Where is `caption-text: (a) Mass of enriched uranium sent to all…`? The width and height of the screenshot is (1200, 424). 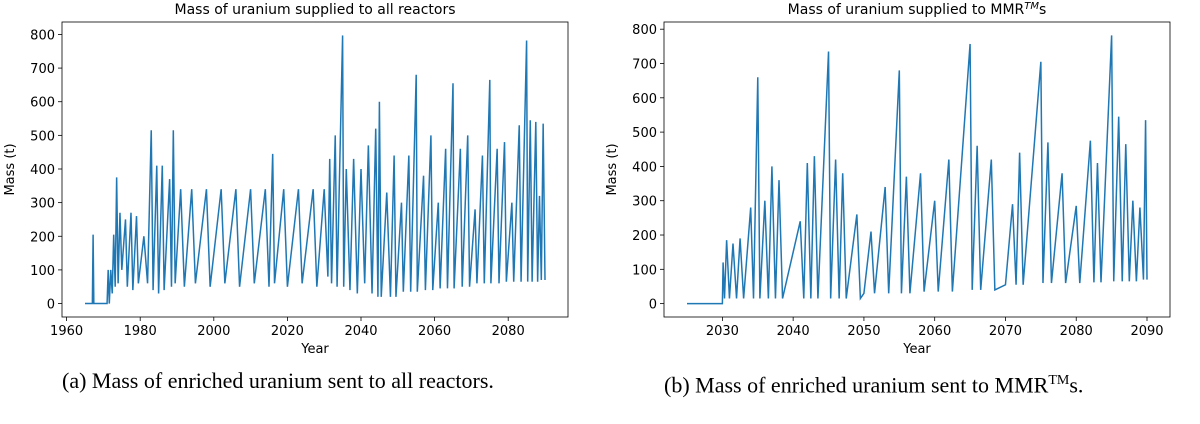 caption-text: (a) Mass of enriched uranium sent to all… is located at coordinates (278, 380).